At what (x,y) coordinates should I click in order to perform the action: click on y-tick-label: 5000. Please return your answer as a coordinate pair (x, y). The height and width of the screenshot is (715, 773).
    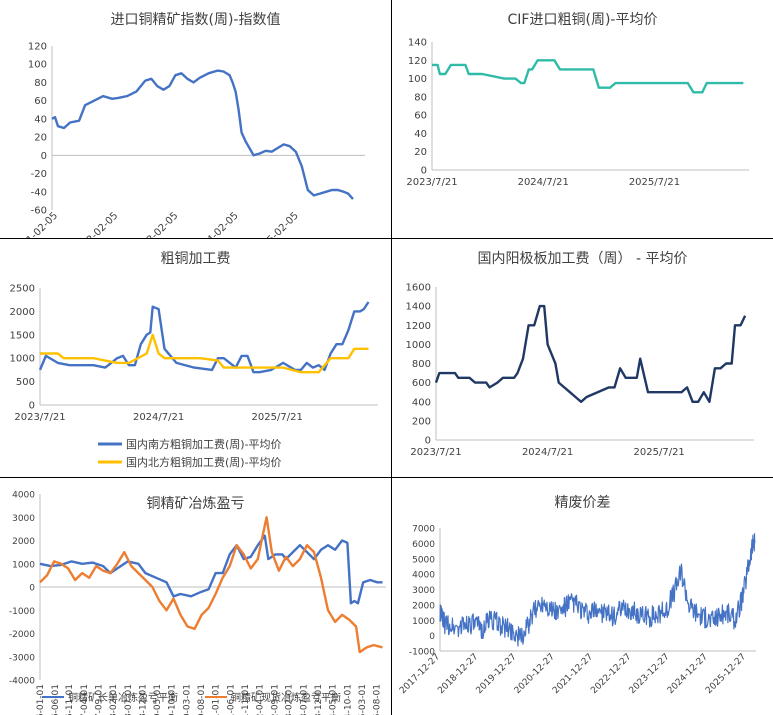
    Looking at the image, I should click on (423, 560).